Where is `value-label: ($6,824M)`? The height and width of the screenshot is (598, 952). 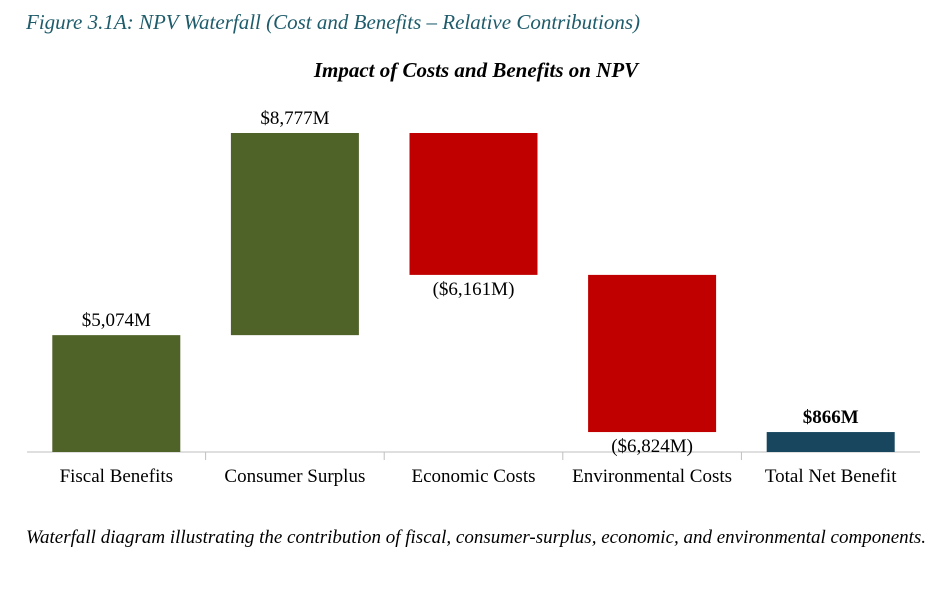 value-label: ($6,824M) is located at coordinates (652, 446).